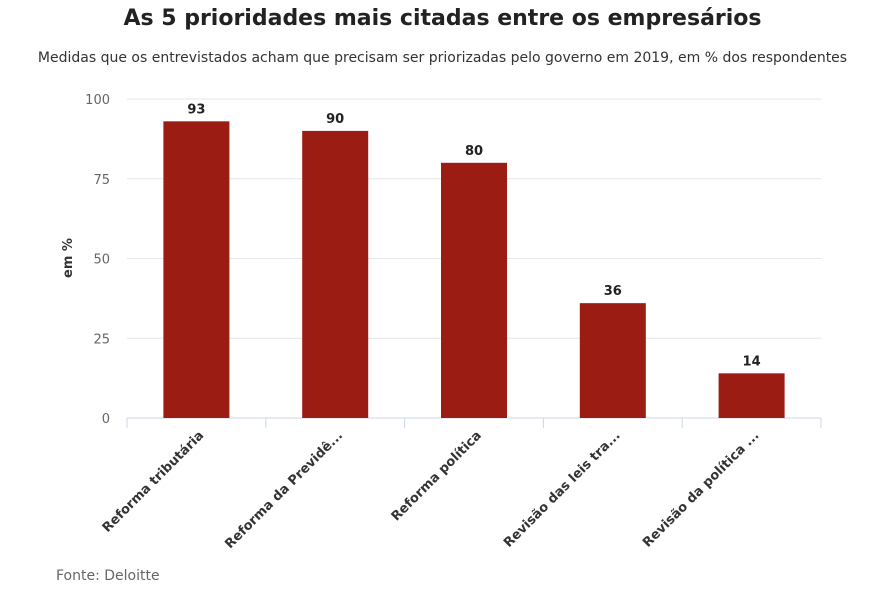 This screenshot has width=885, height=593. Describe the element at coordinates (474, 151) in the screenshot. I see `data-label: 80` at that location.